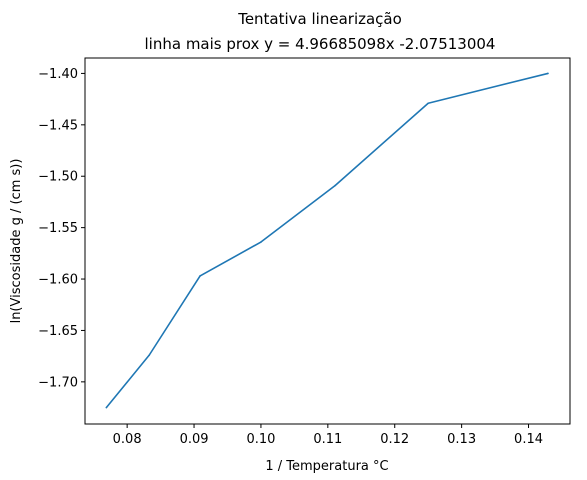 The height and width of the screenshot is (480, 587). I want to click on y-tick-label: −1.55, so click(58, 228).